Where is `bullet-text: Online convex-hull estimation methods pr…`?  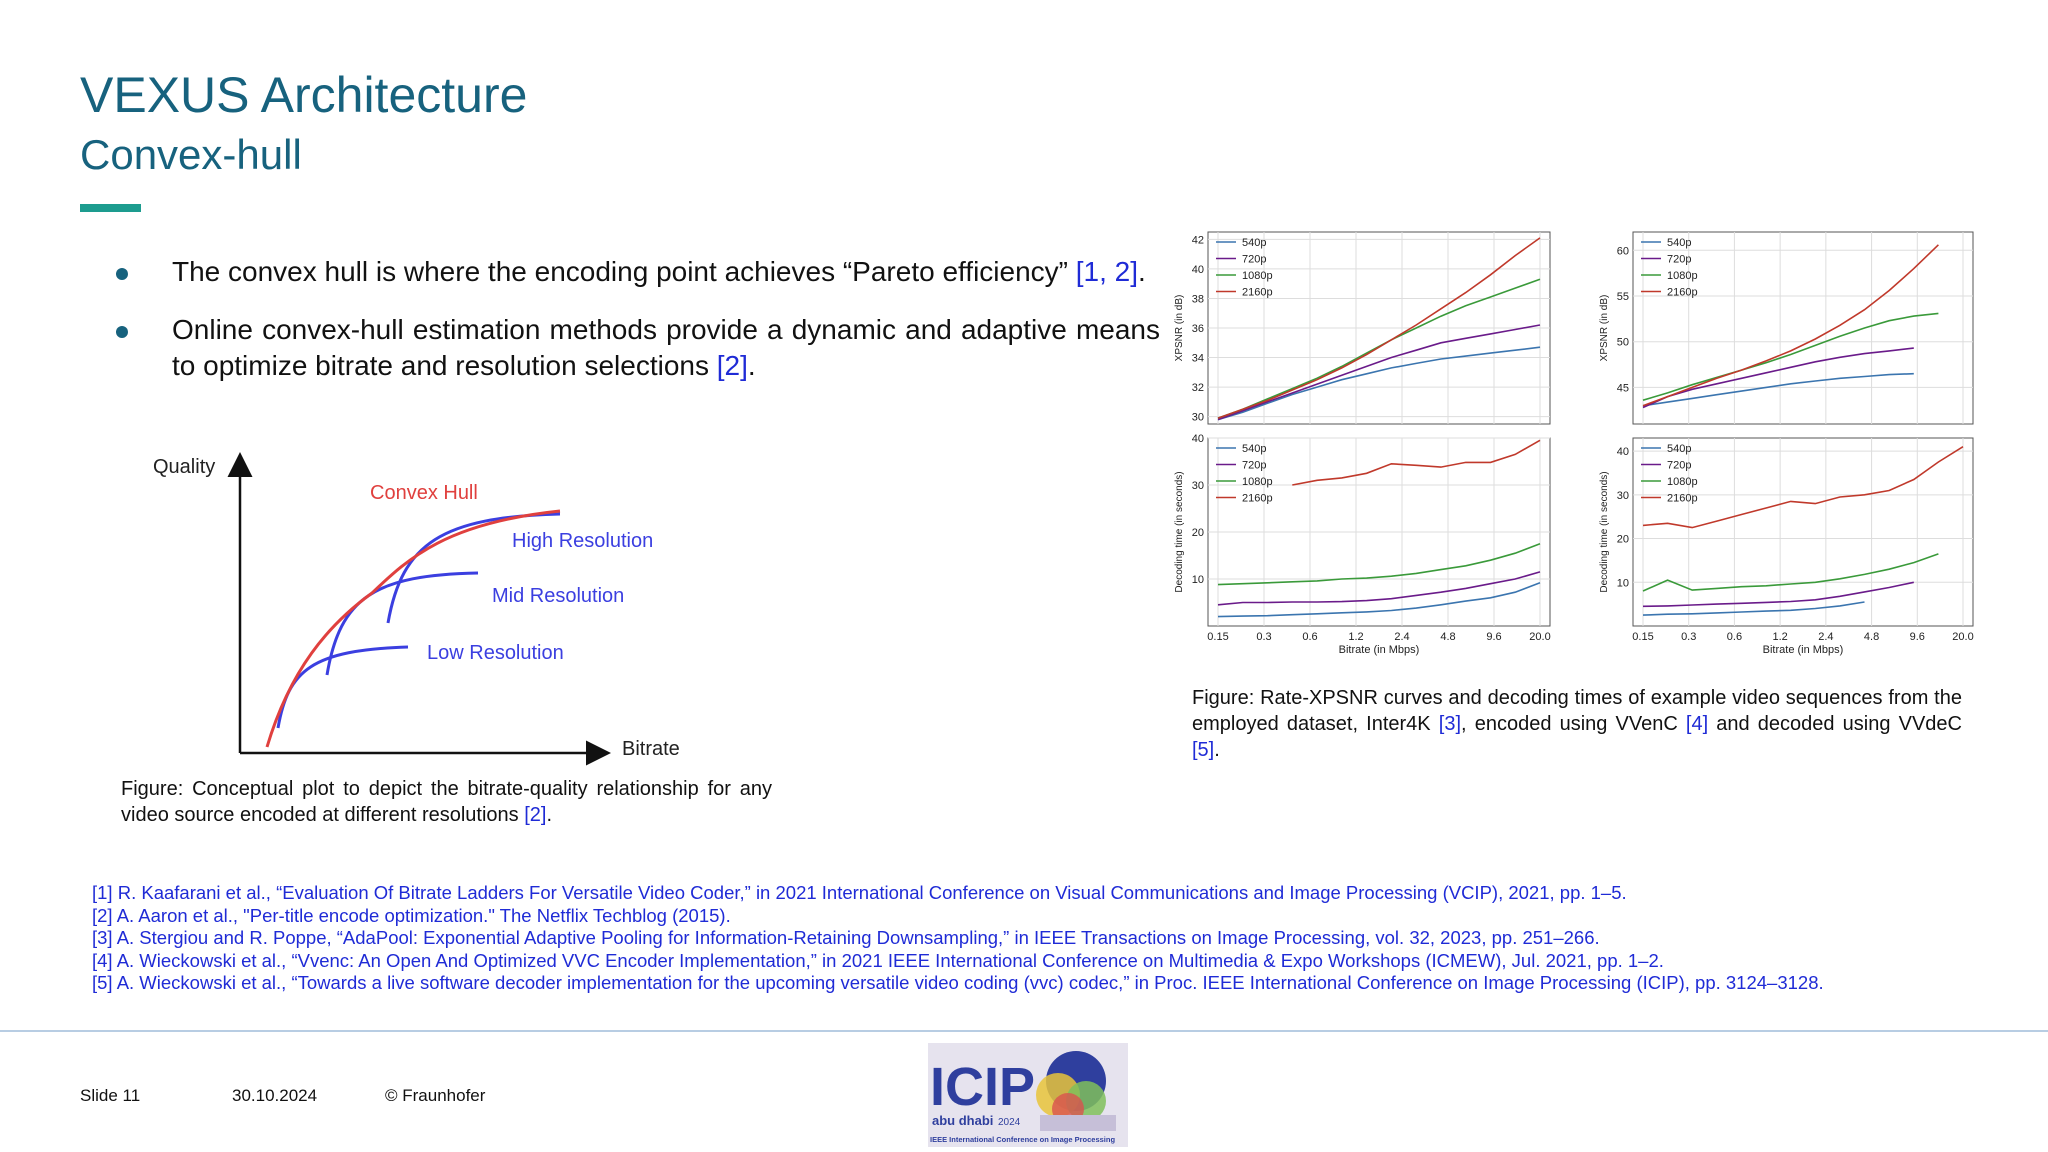 bullet-text: Online convex-hull estimation methods pr… is located at coordinates (666, 347).